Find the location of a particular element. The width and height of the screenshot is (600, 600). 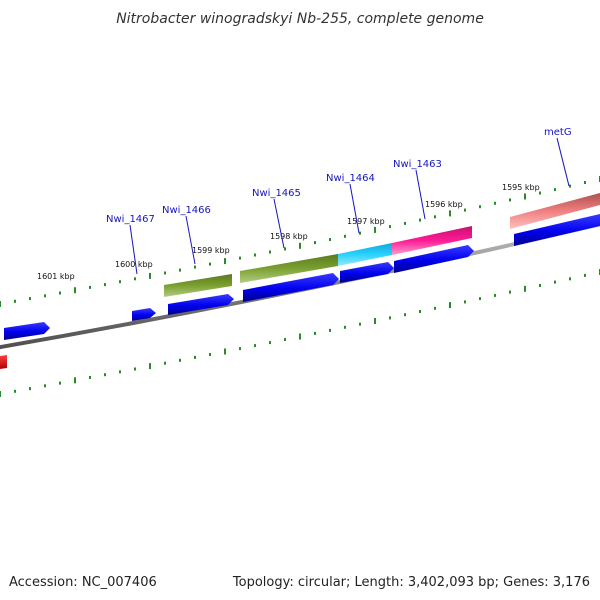

gene-label-nwi-1465: Nwi_1465 is located at coordinates (276, 193).